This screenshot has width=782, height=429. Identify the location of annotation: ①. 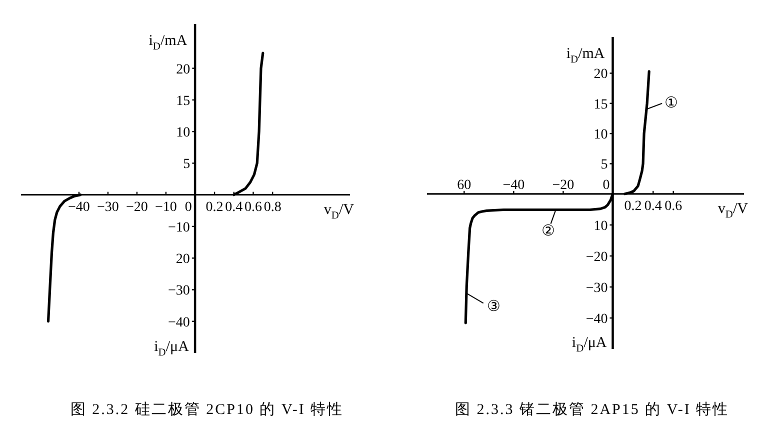
(671, 103).